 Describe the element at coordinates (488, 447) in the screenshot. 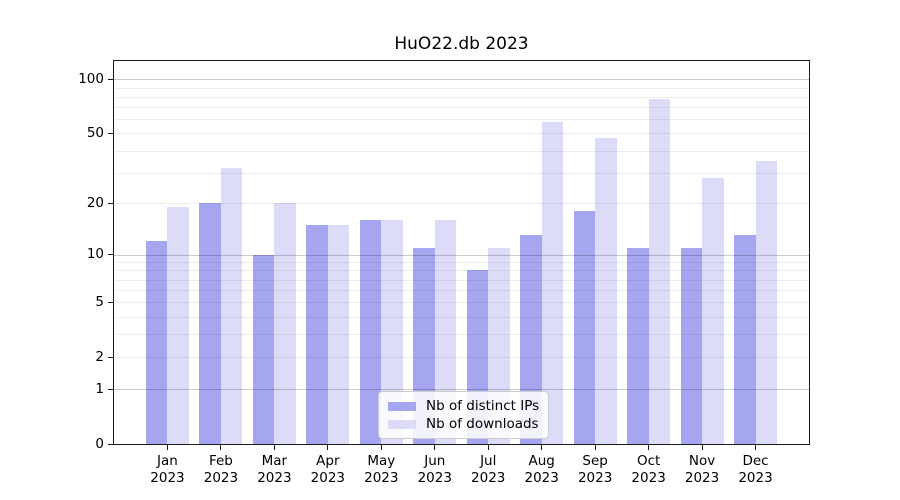

I see `x-tick-jul` at that location.